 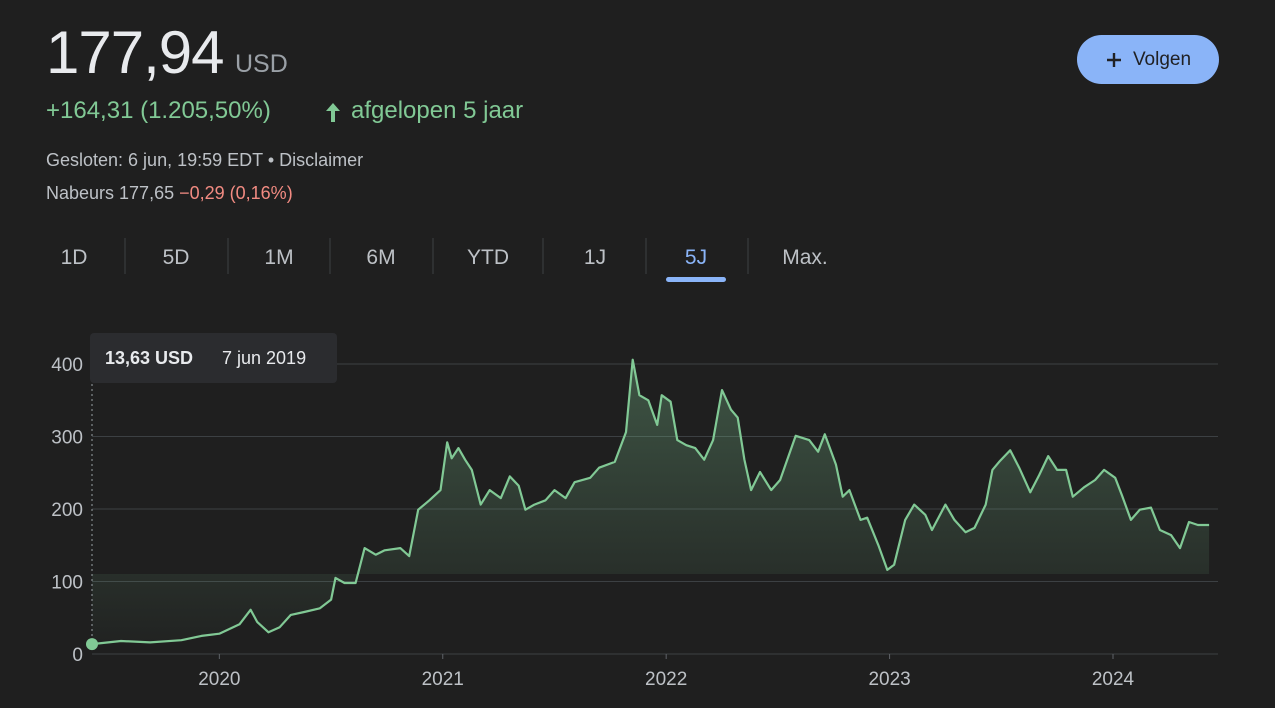 I want to click on tooltip: 13,63 USD 7 jun 2019, so click(x=213, y=358).